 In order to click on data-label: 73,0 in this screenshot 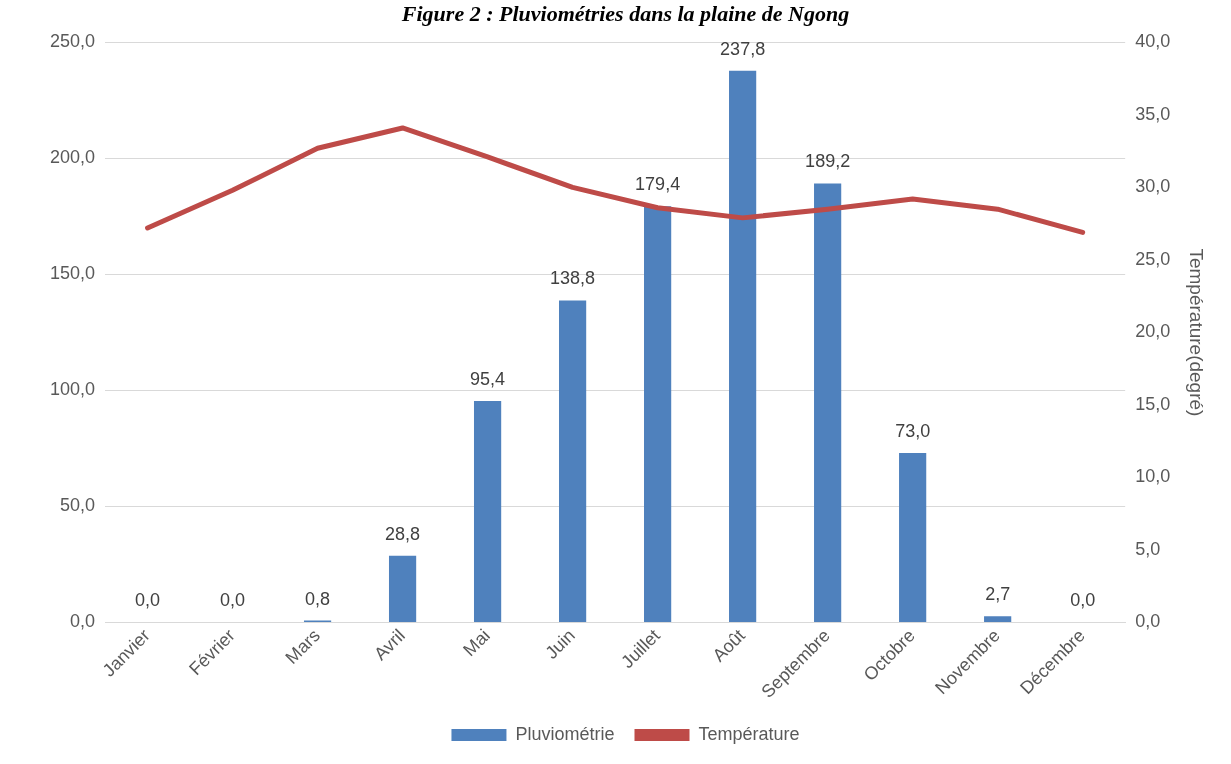, I will do `click(913, 431)`.